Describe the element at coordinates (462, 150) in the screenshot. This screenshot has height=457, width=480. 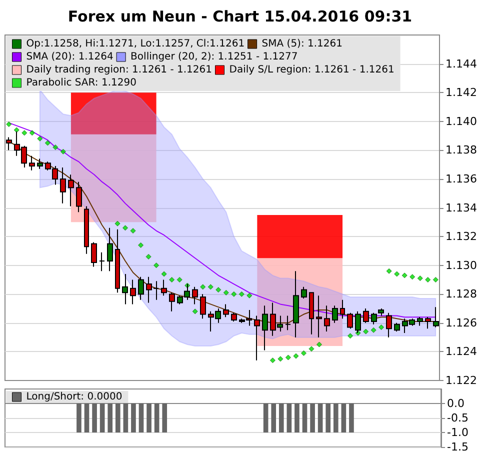
I see `y-tick-label: 1.138` at that location.